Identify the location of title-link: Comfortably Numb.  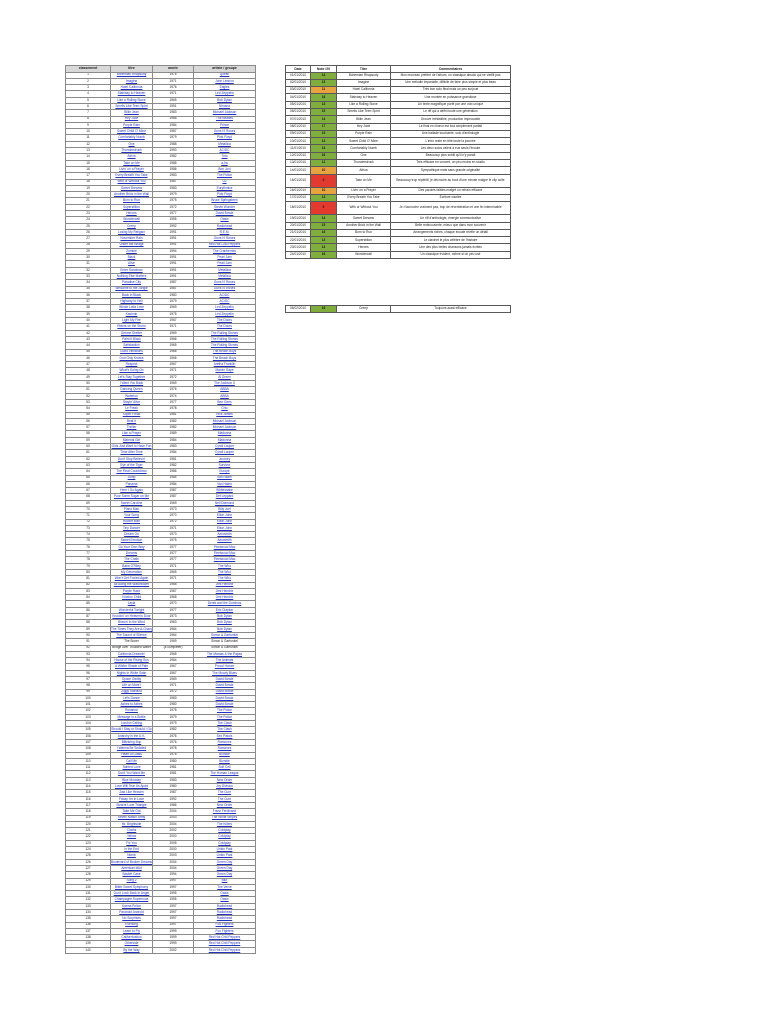
(131, 137).